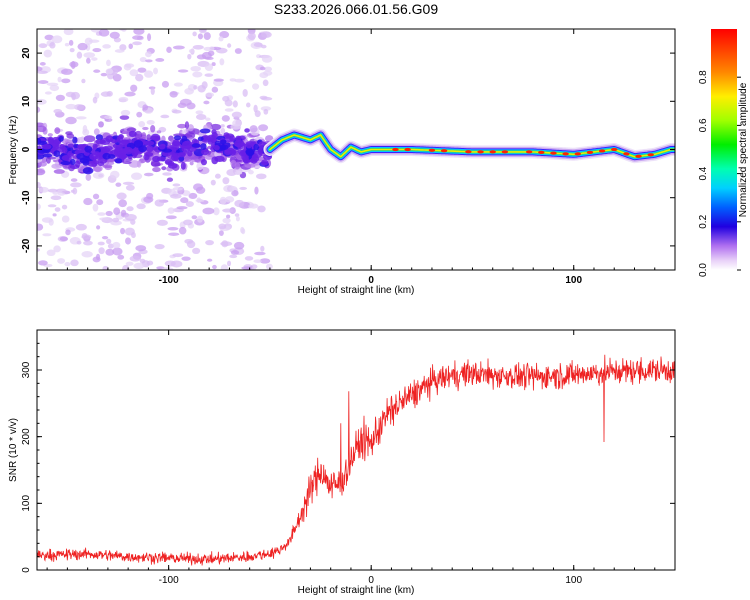 The height and width of the screenshot is (600, 750). What do you see at coordinates (169, 580) in the screenshot?
I see `snr-x-tick-label: -100` at bounding box center [169, 580].